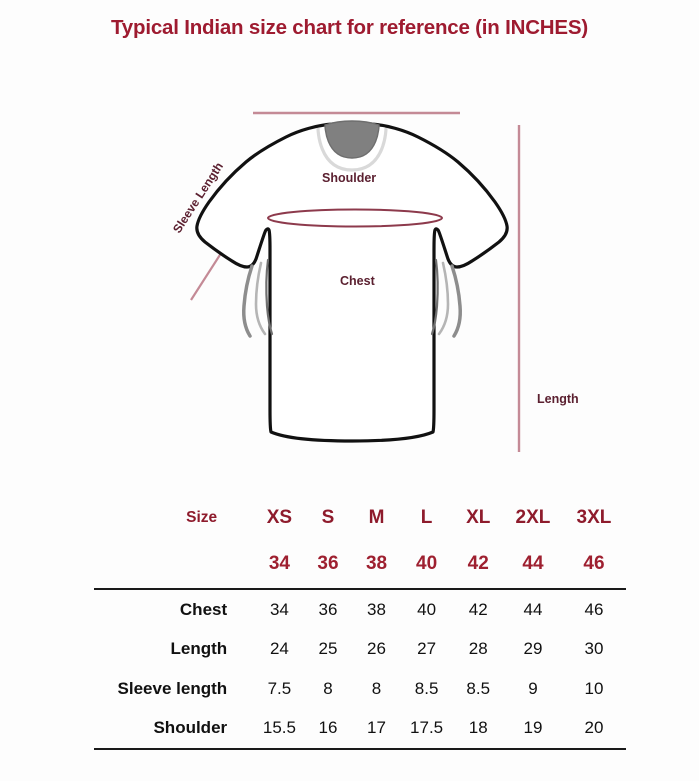 The width and height of the screenshot is (699, 781). Describe the element at coordinates (360, 517) in the screenshot. I see `table-header-row: Size XS S M L XL 2XL 3XL` at that location.